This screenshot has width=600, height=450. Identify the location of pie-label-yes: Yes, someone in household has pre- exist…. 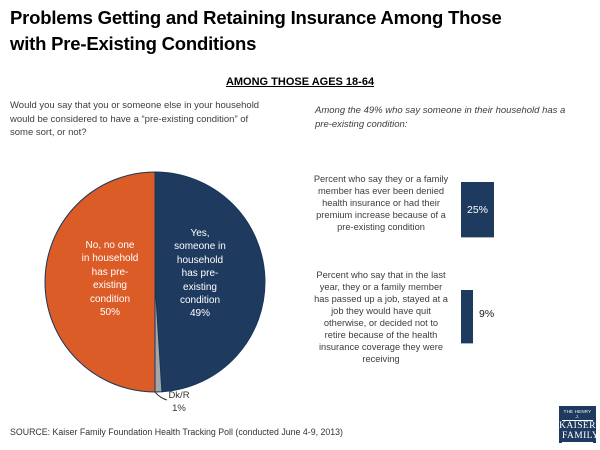
(200, 274).